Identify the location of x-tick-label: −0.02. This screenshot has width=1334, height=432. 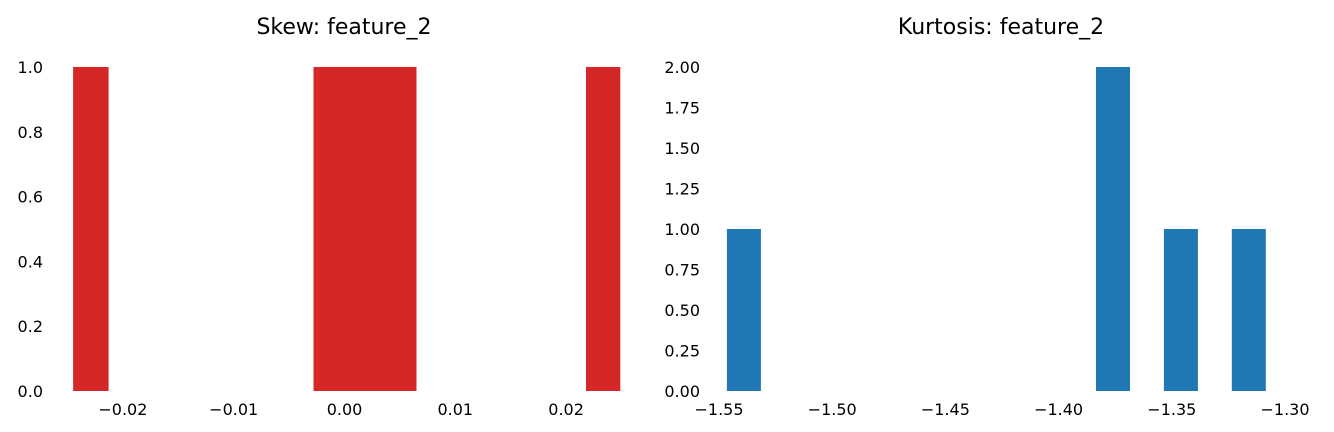
(122, 409).